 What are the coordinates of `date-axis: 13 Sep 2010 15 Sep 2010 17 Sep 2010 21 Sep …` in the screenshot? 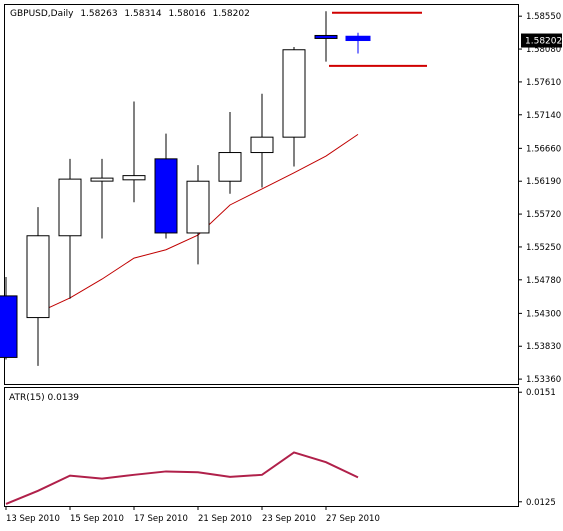 It's located at (192, 515).